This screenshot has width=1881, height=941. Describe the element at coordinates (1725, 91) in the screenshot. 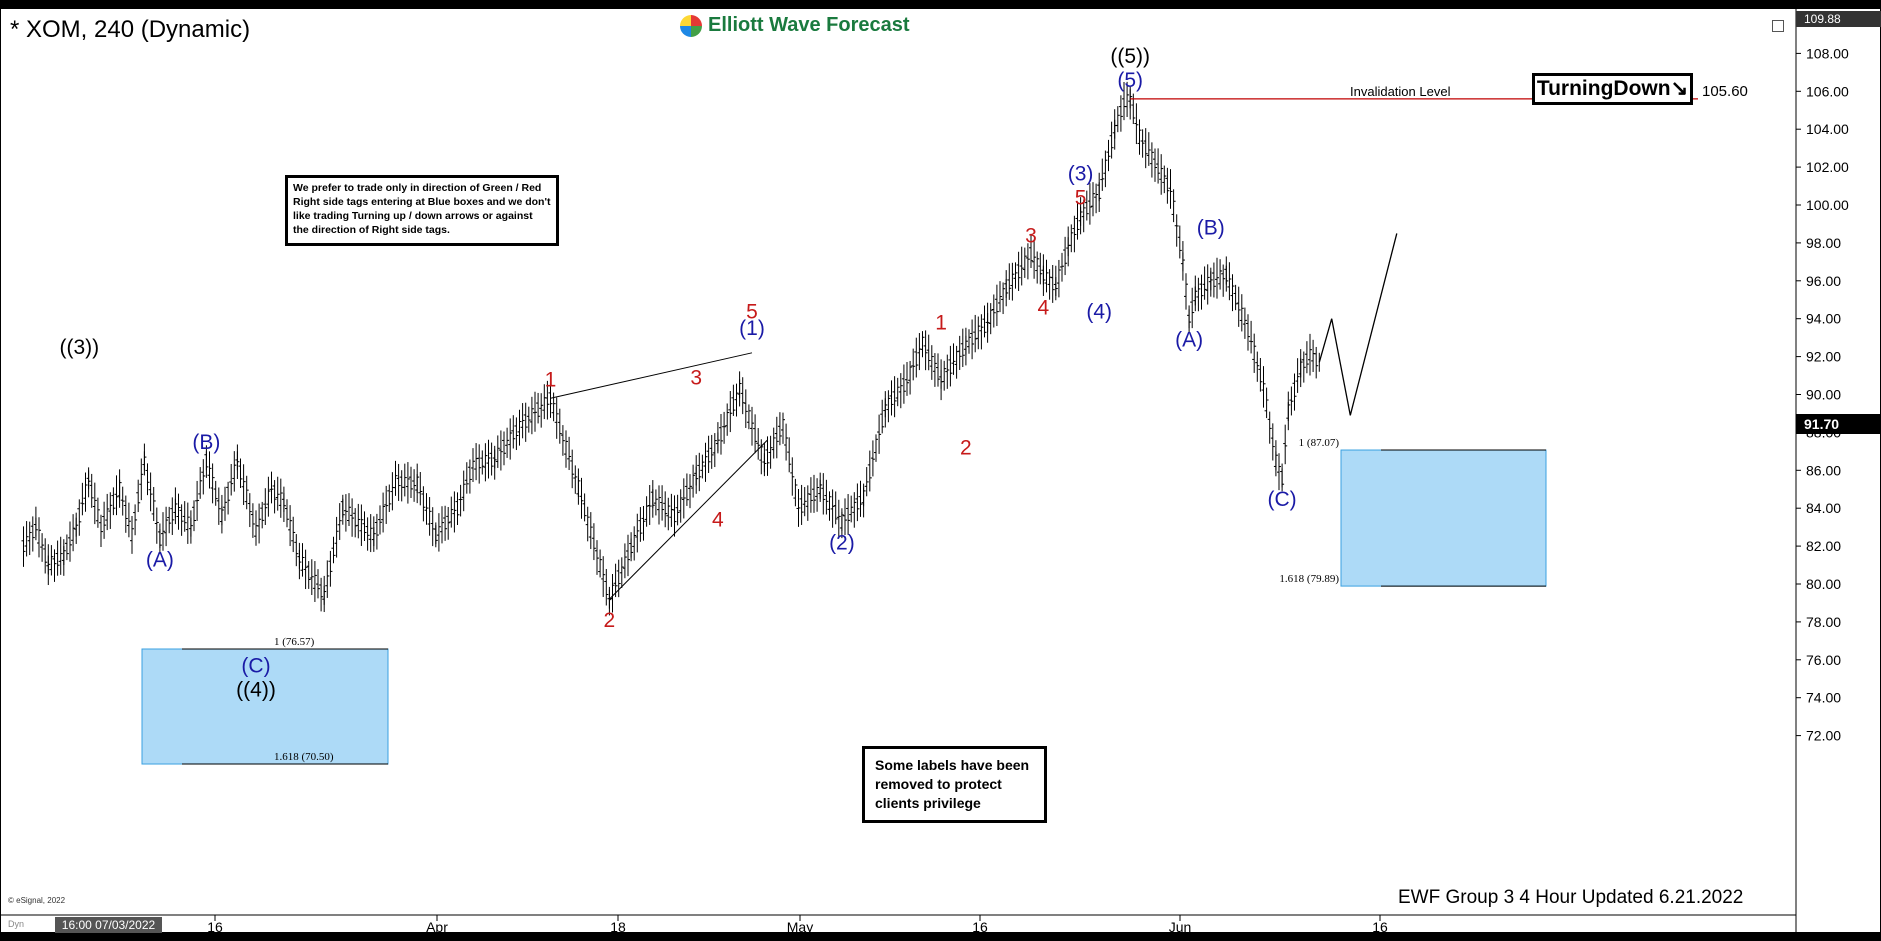

I see `invalidation-value: 105.60` at that location.